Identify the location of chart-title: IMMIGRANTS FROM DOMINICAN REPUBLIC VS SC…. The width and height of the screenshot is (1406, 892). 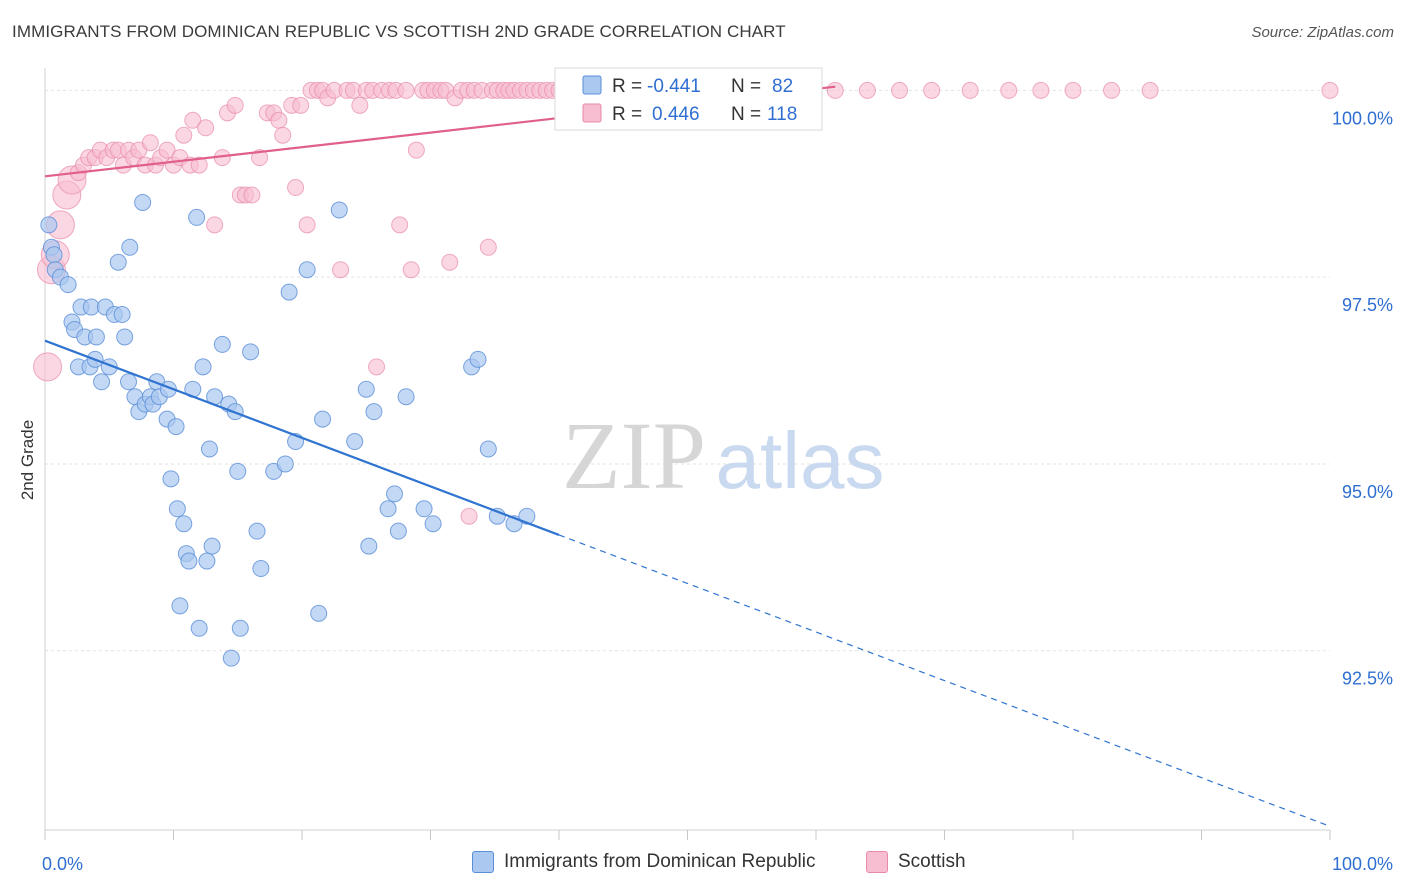
(399, 31).